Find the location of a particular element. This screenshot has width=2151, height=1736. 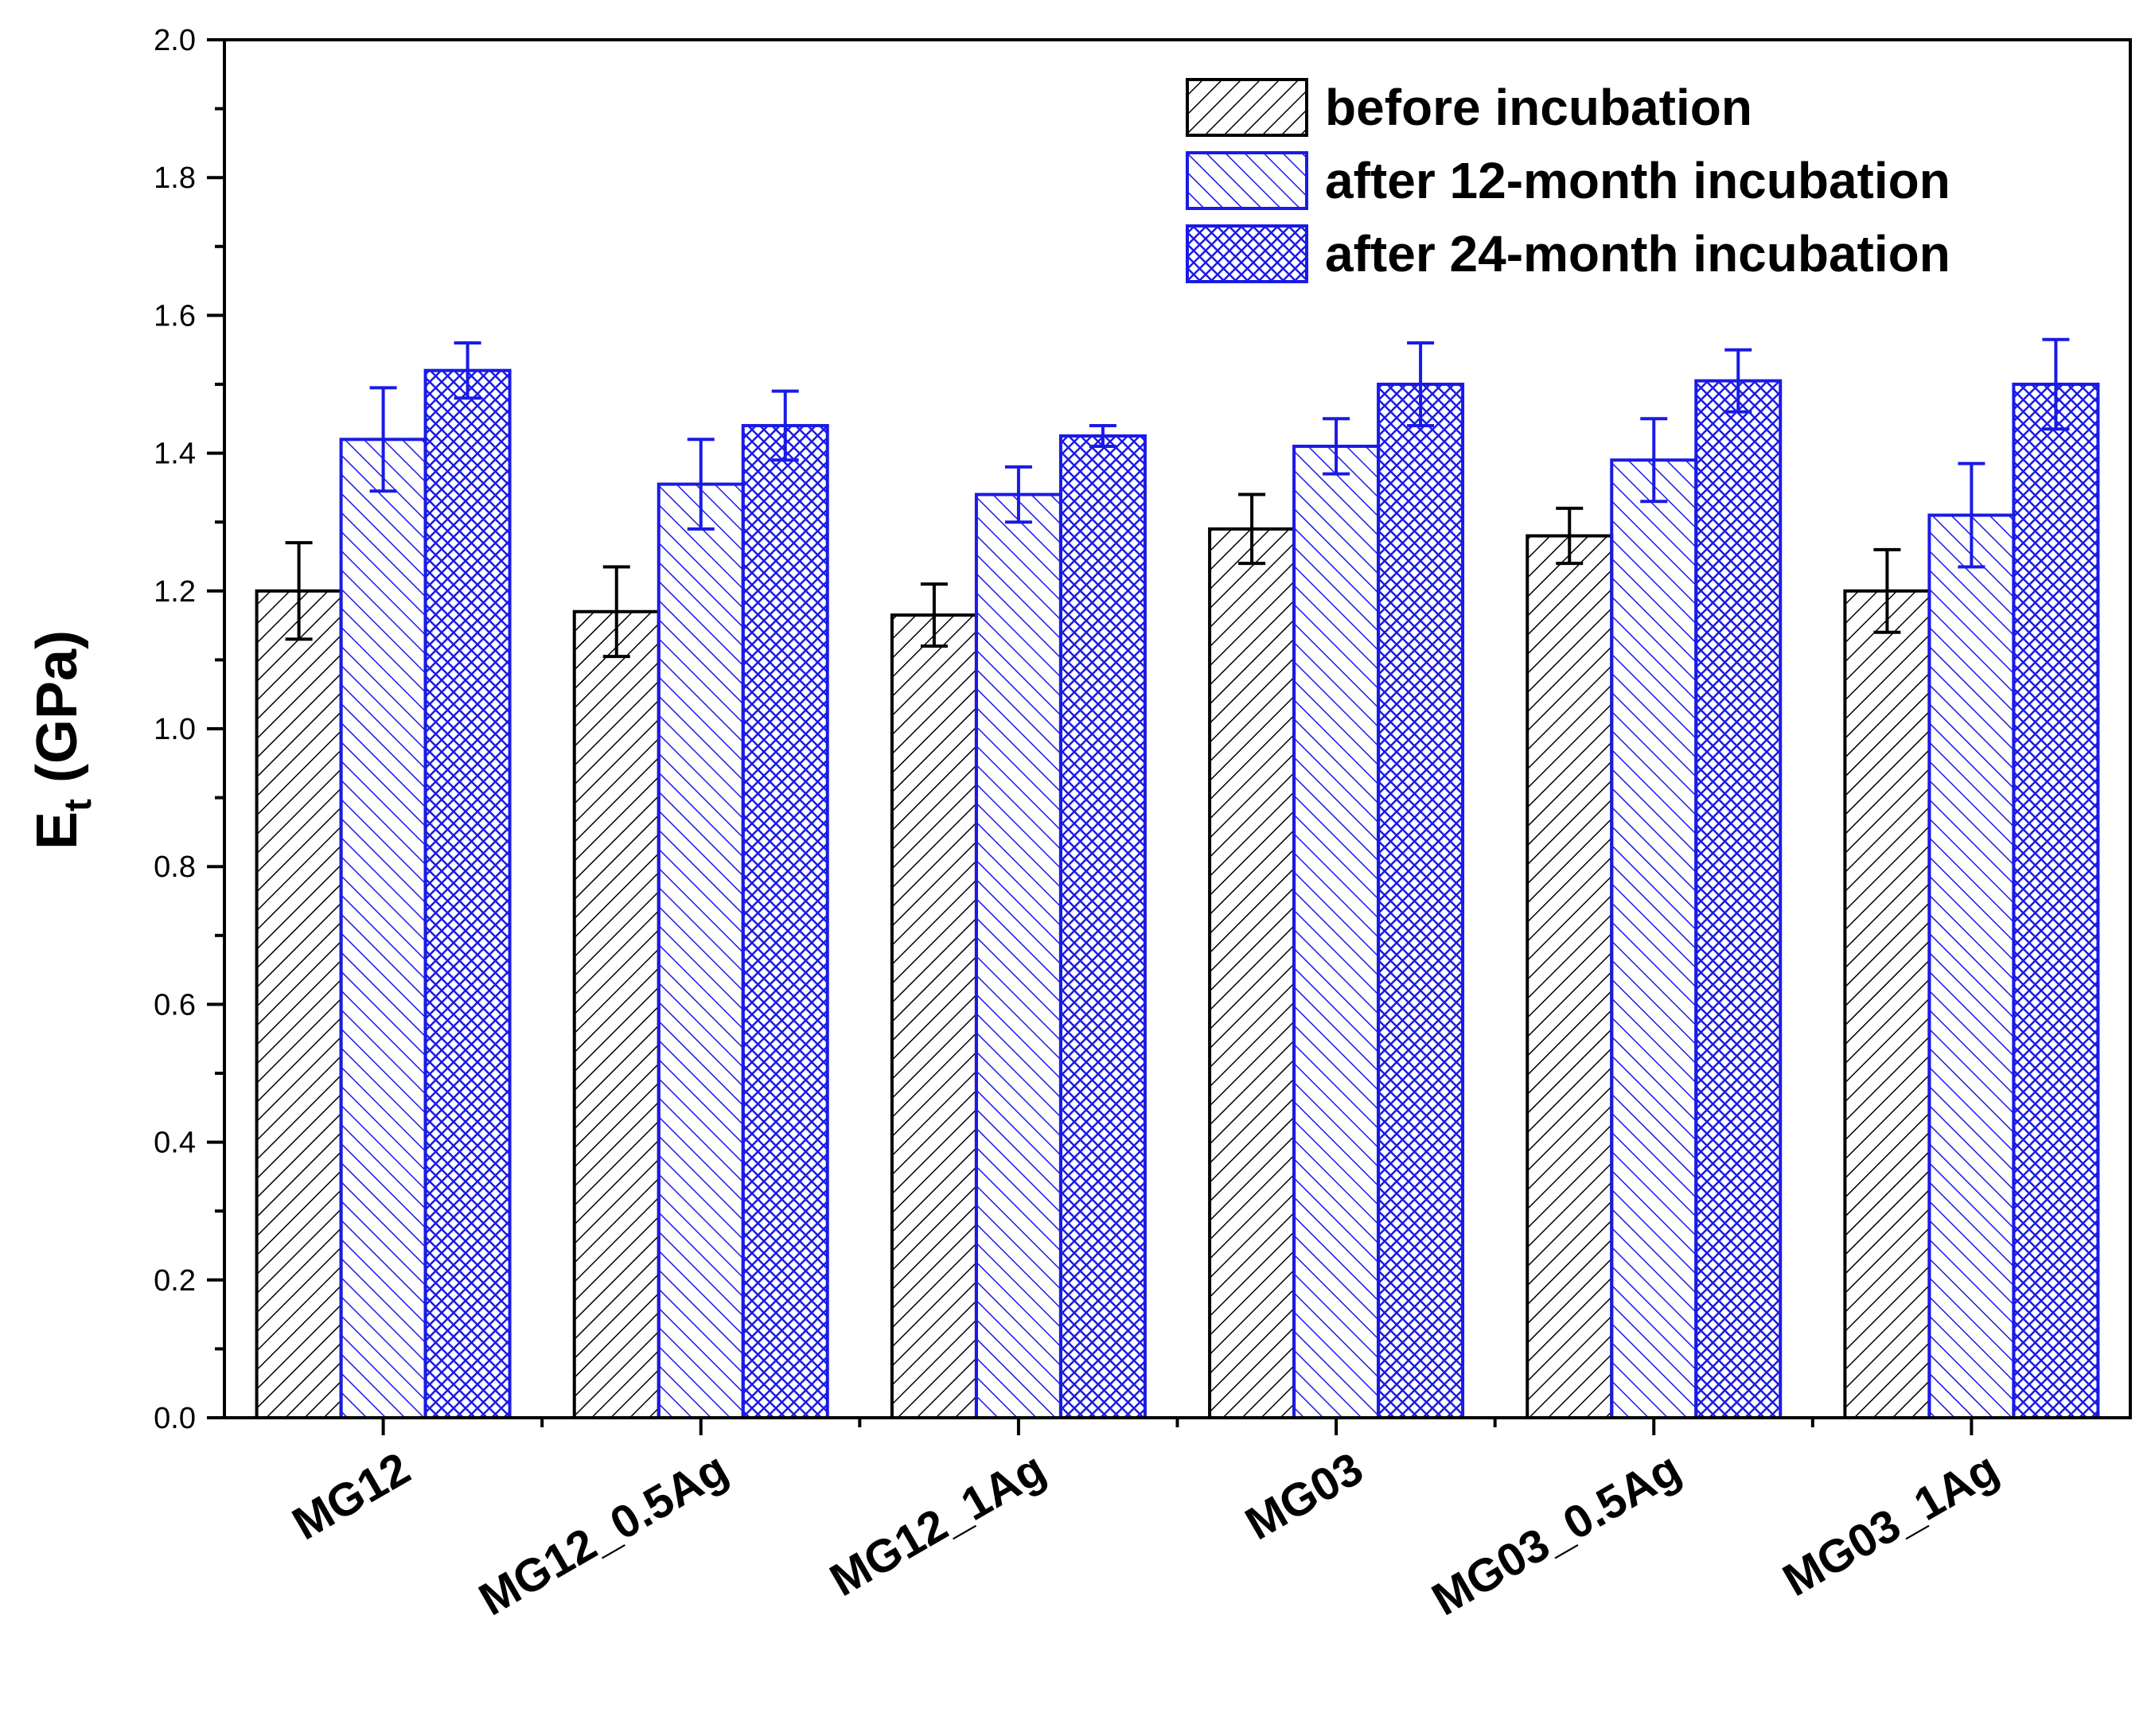

y-axis-label-main: E is located at coordinates (57, 831).